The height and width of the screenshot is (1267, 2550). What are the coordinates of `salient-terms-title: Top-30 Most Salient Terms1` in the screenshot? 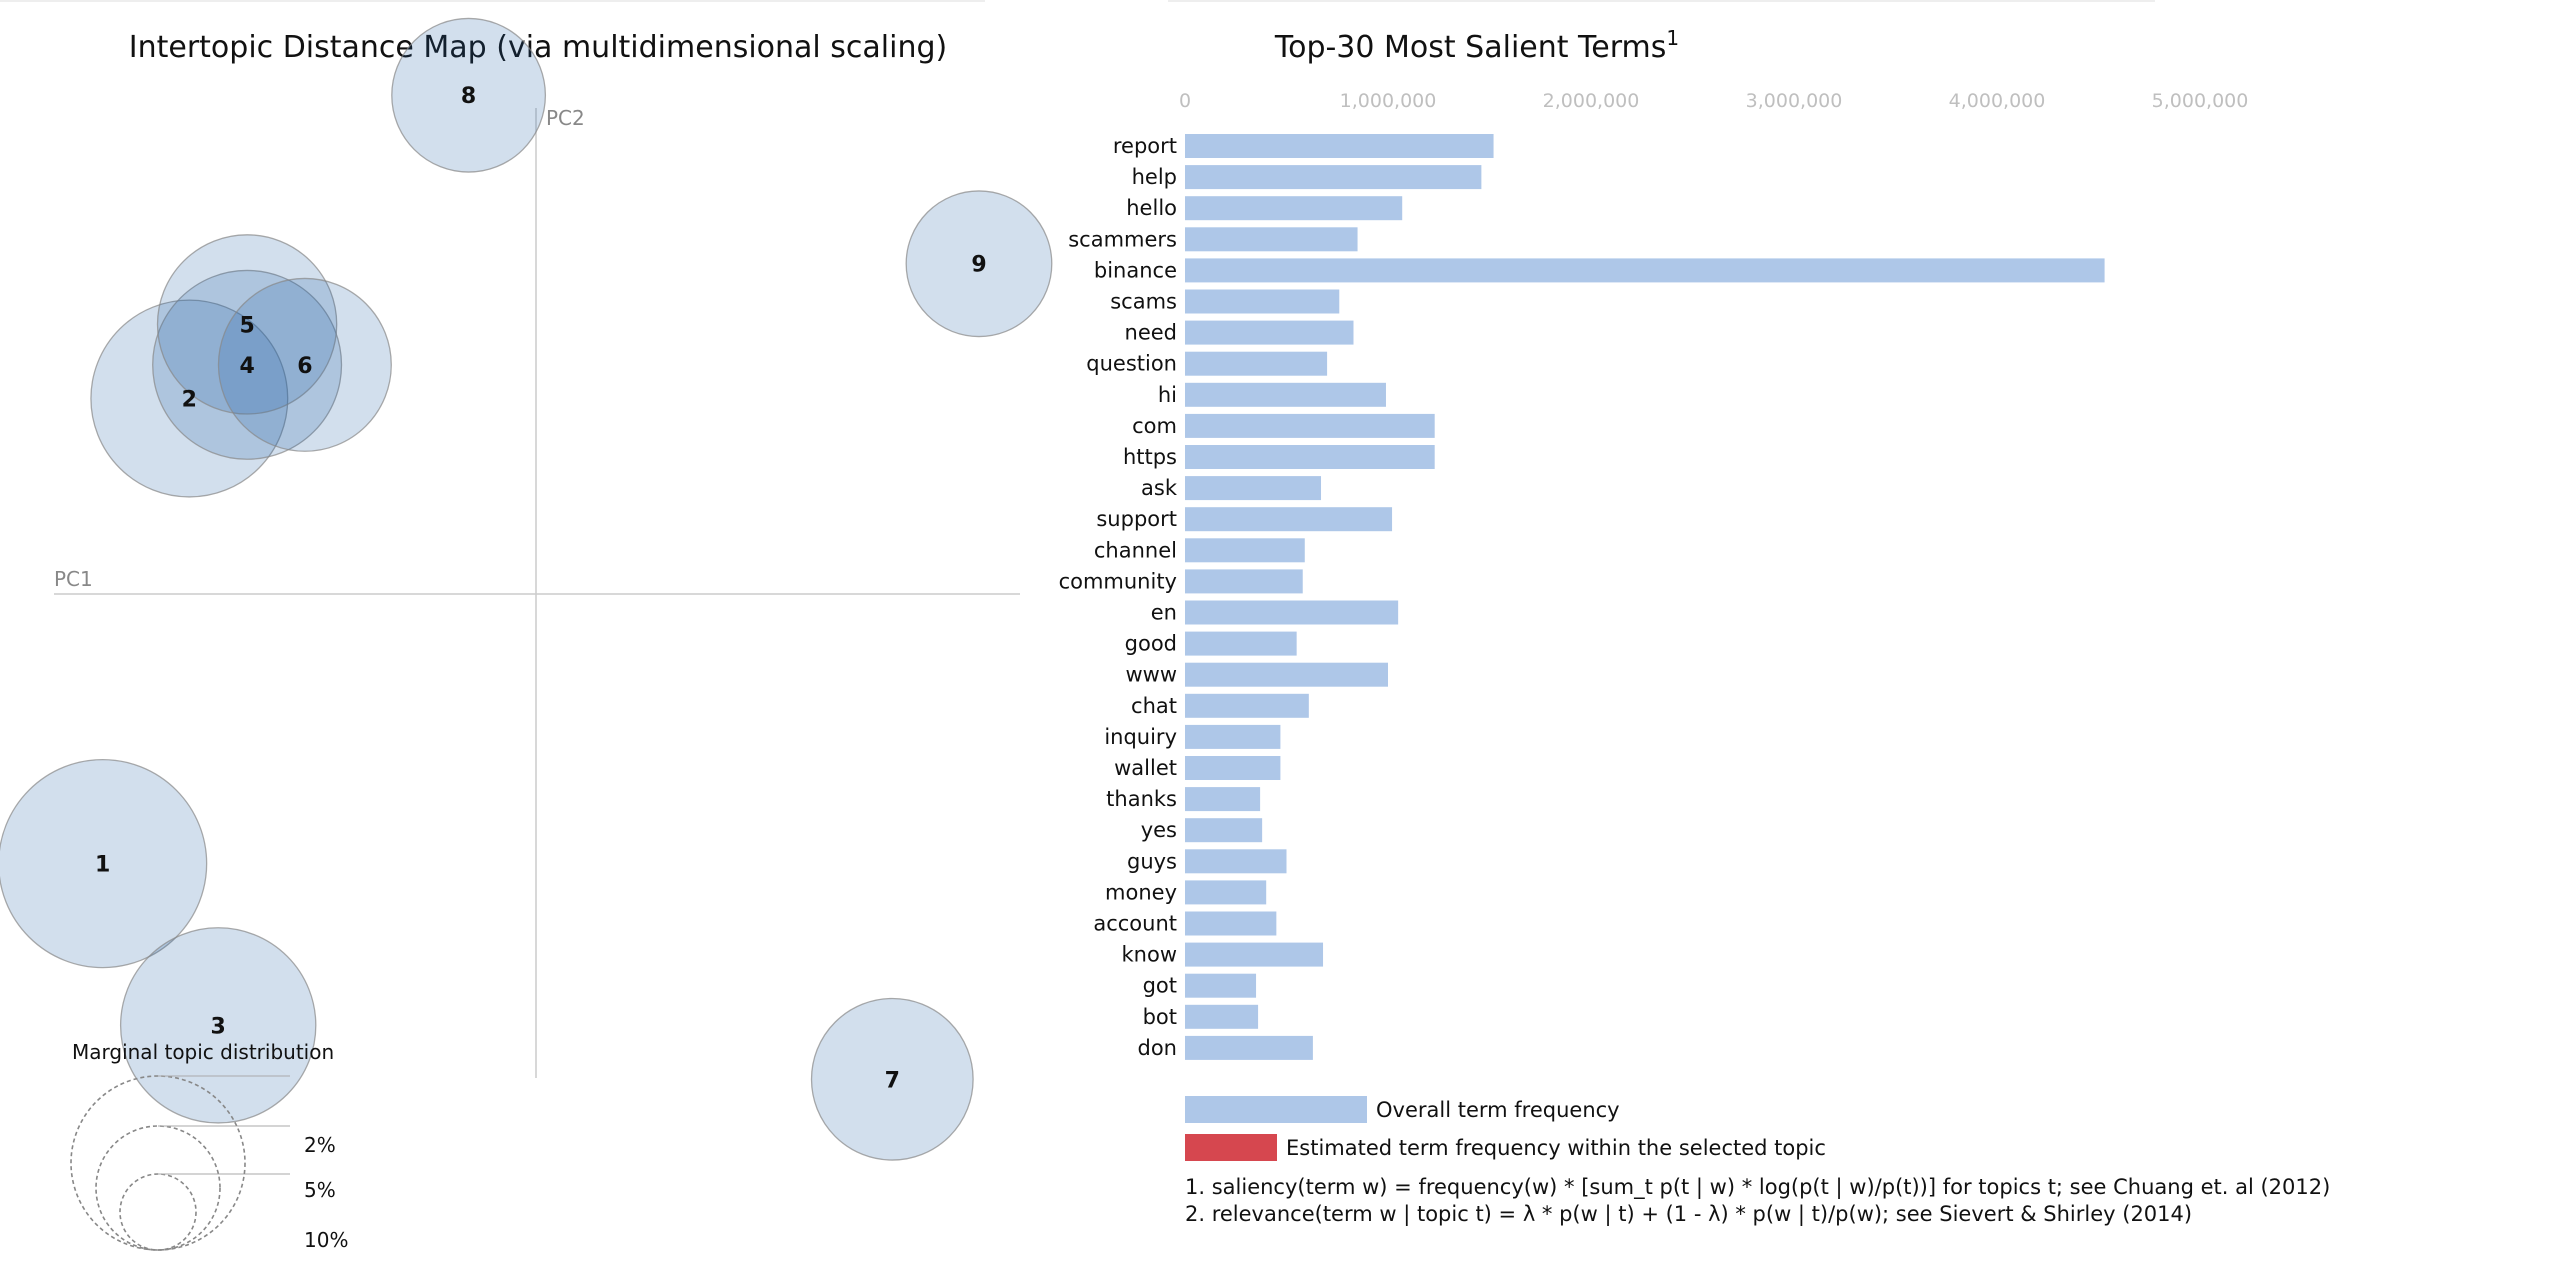 It's located at (1476, 45).